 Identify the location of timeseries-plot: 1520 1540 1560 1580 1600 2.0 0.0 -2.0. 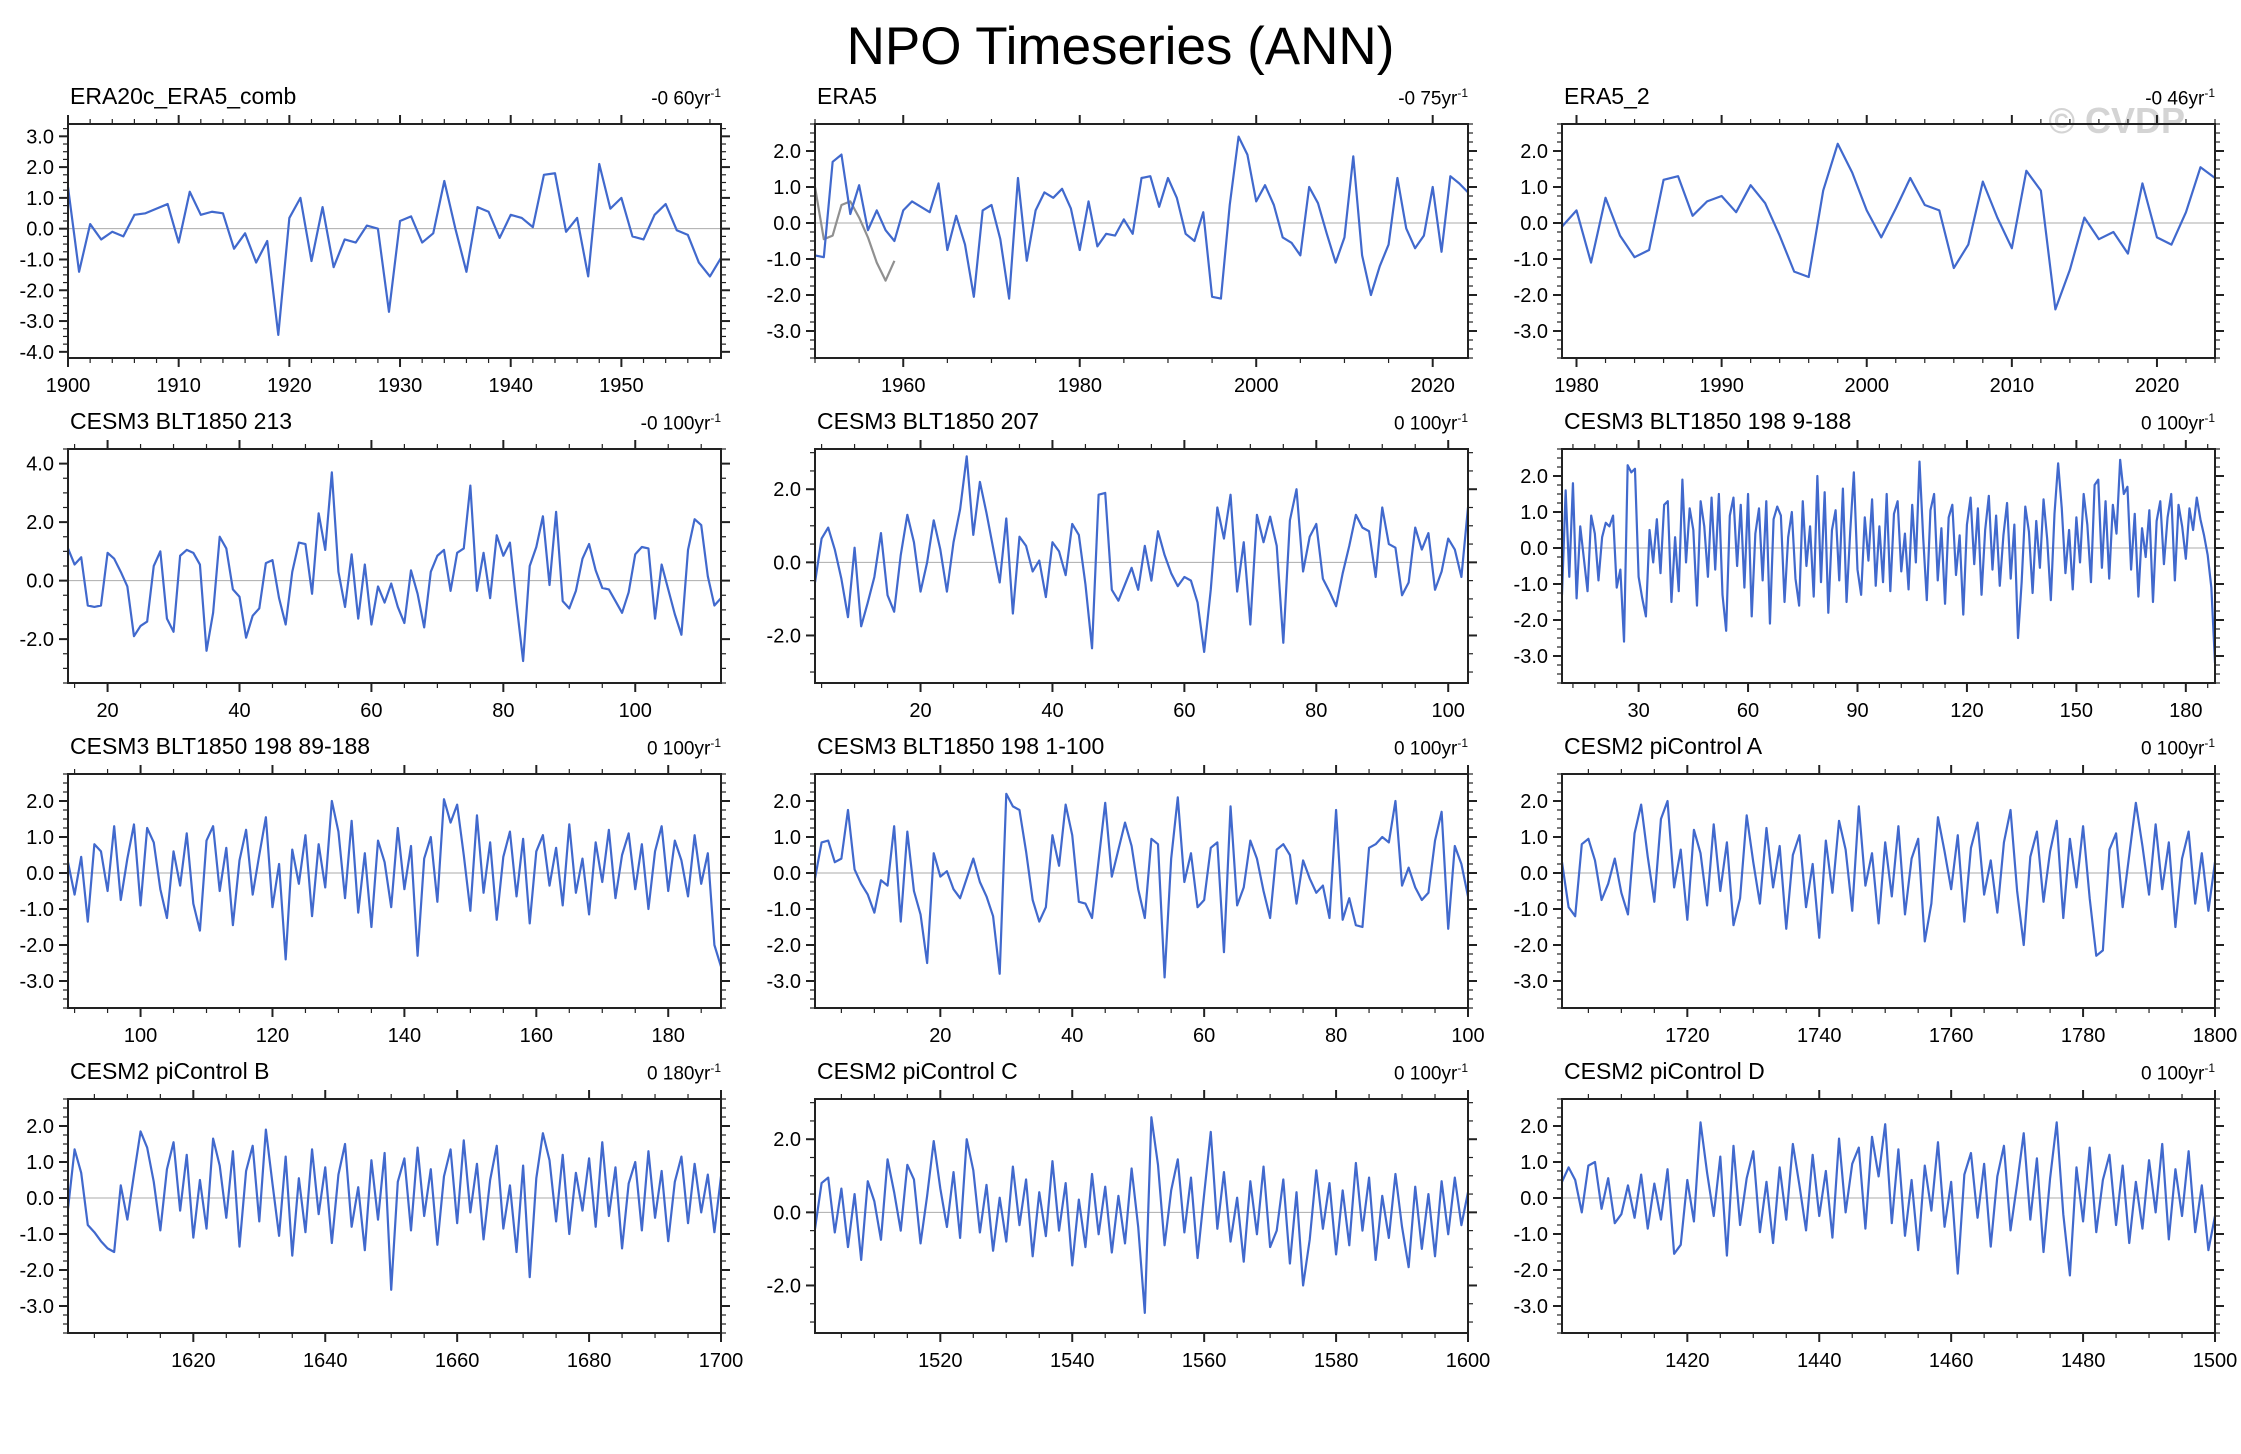
(1128, 1231).